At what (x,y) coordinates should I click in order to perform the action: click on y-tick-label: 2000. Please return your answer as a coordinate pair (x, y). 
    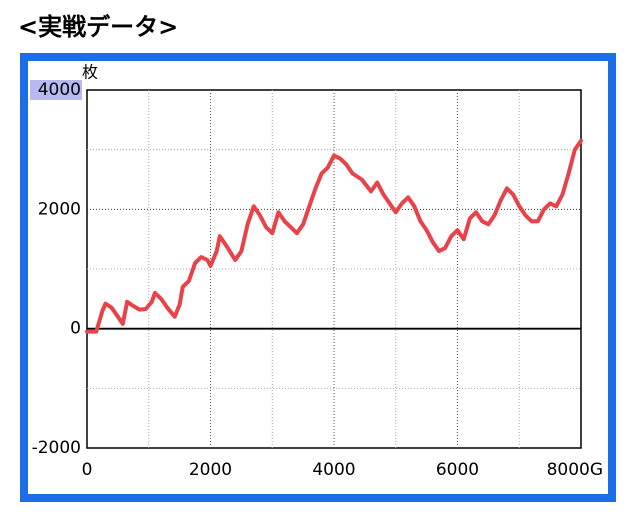
    Looking at the image, I should click on (59, 209).